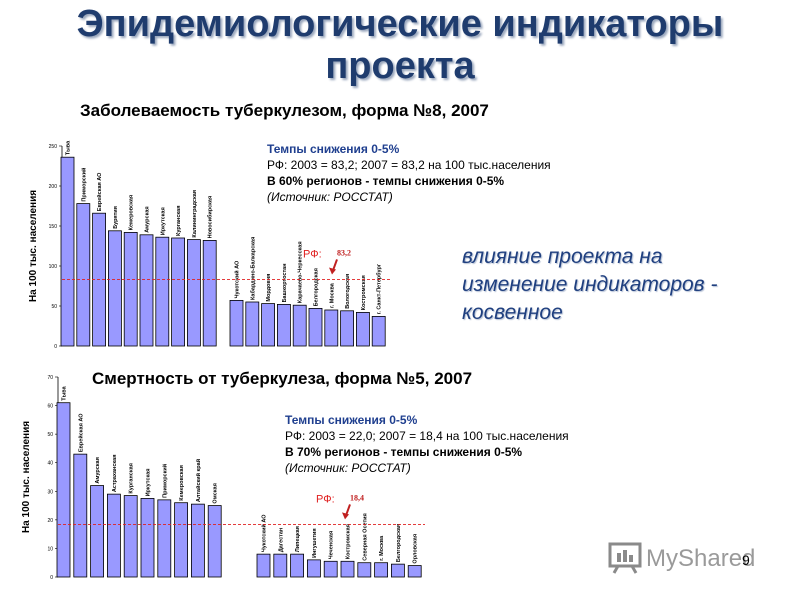  I want to click on category-label: Кабардино-Балкарская, so click(252, 268).